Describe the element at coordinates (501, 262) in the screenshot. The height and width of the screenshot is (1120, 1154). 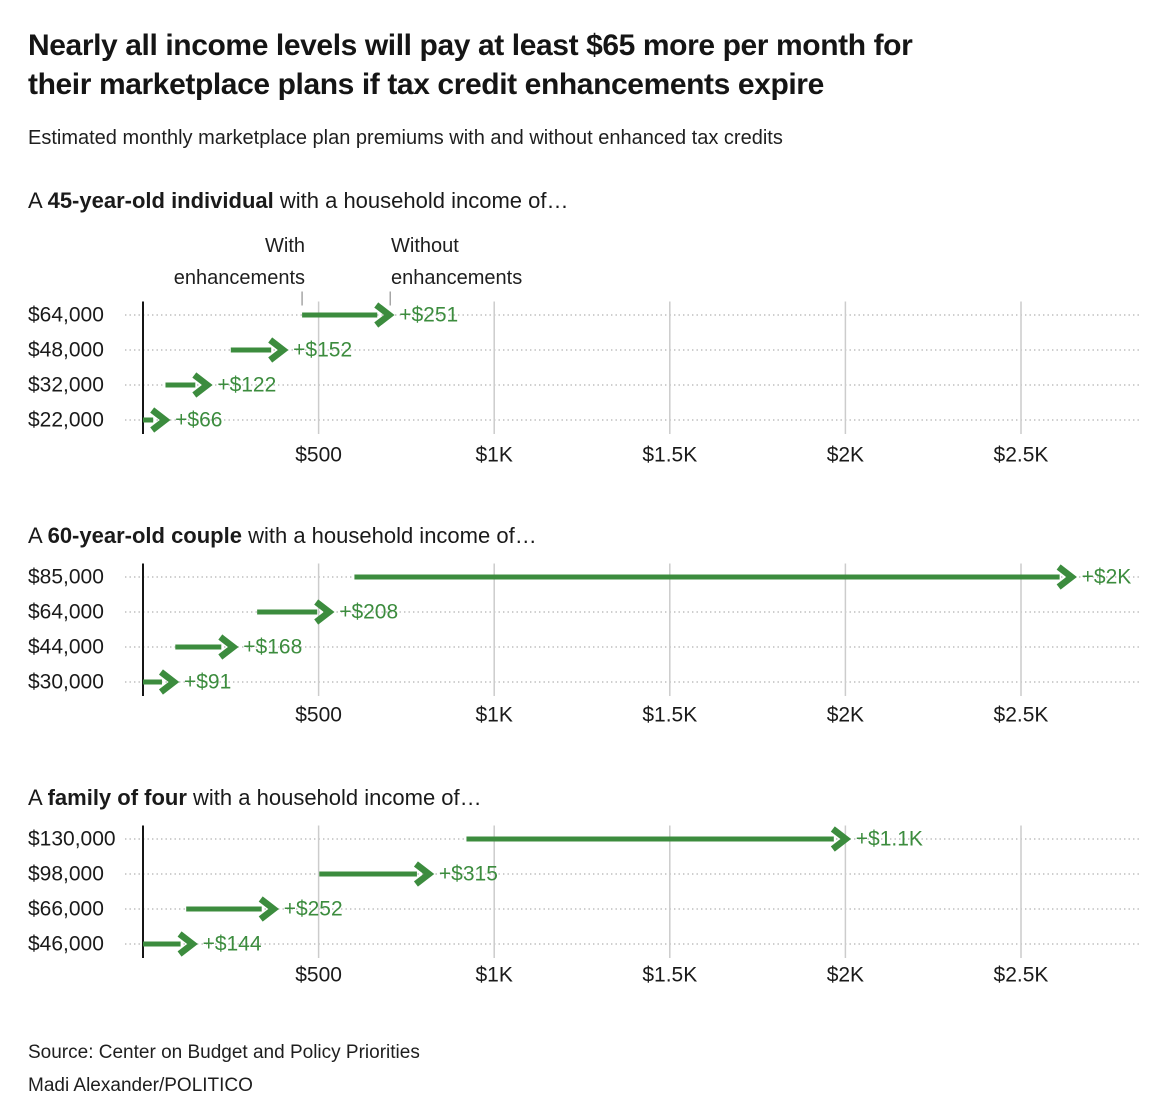
I see `legend-without-enhancements: Without enhancements` at that location.